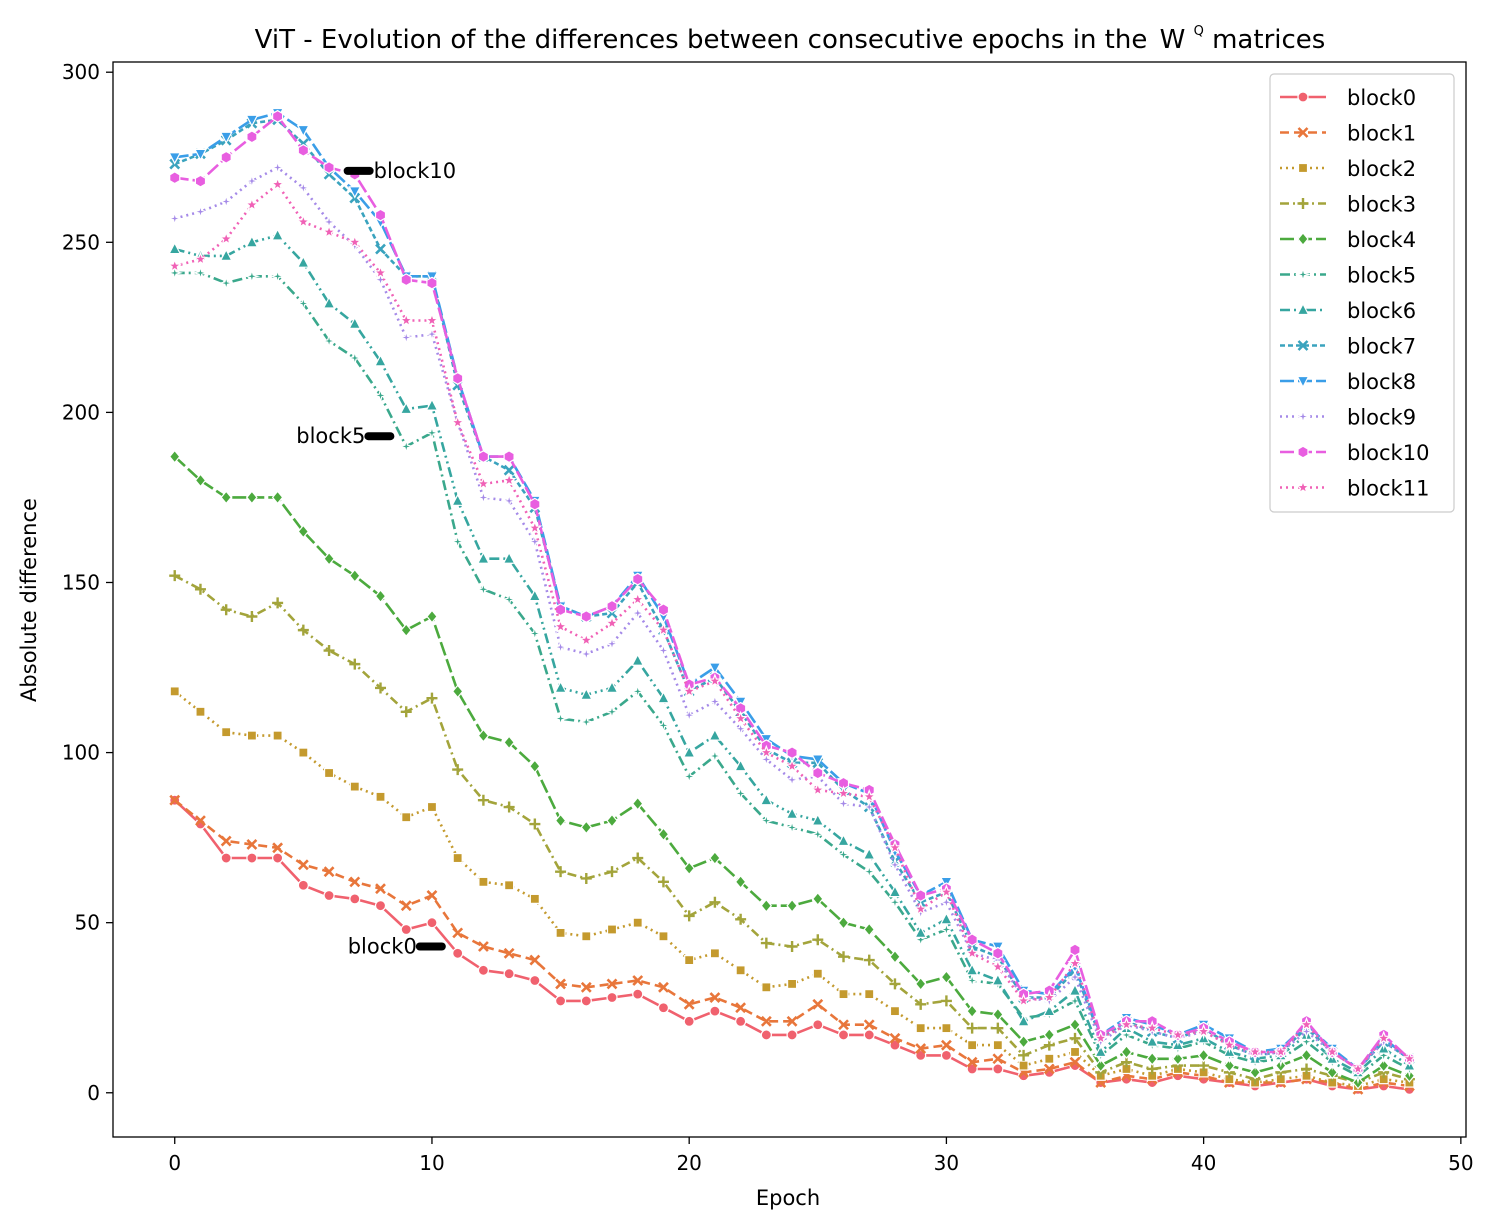 Image resolution: width=1500 pixels, height=1221 pixels. I want to click on legend-label: block11, so click(1388, 489).